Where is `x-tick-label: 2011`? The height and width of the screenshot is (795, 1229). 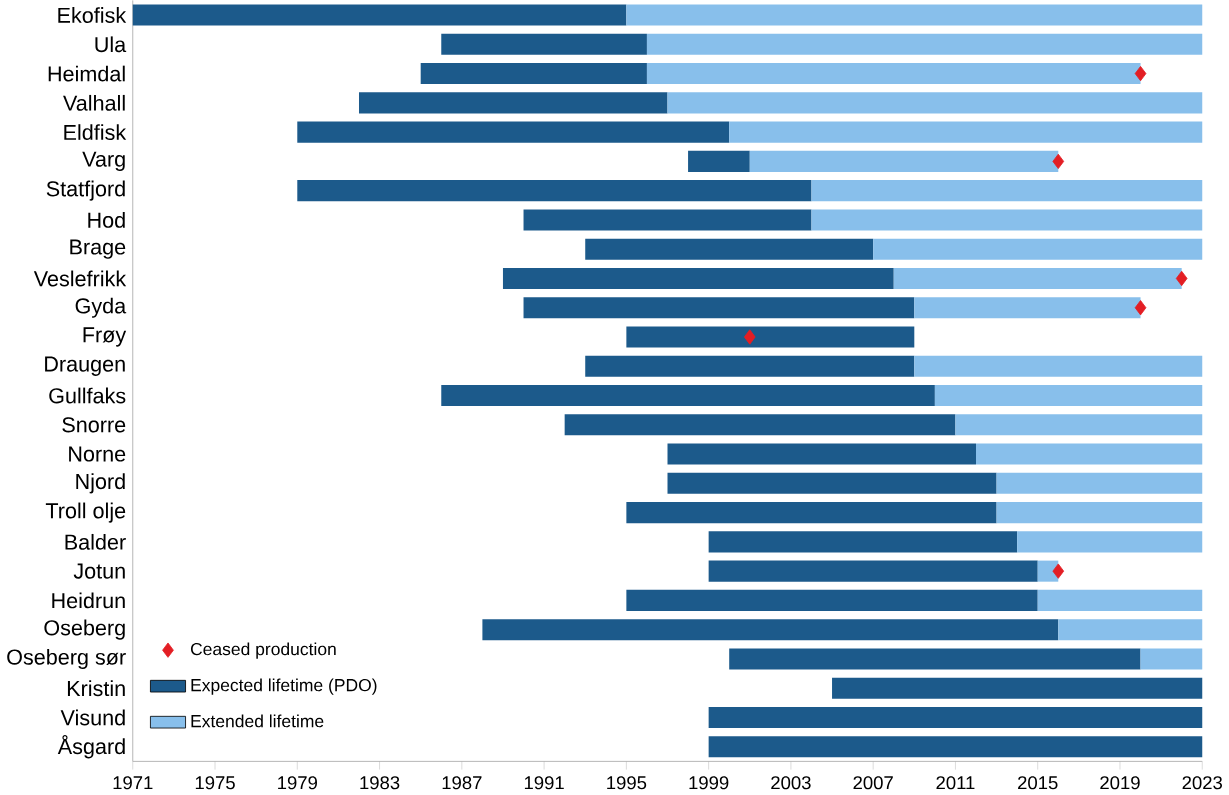
x-tick-label: 2011 is located at coordinates (955, 782).